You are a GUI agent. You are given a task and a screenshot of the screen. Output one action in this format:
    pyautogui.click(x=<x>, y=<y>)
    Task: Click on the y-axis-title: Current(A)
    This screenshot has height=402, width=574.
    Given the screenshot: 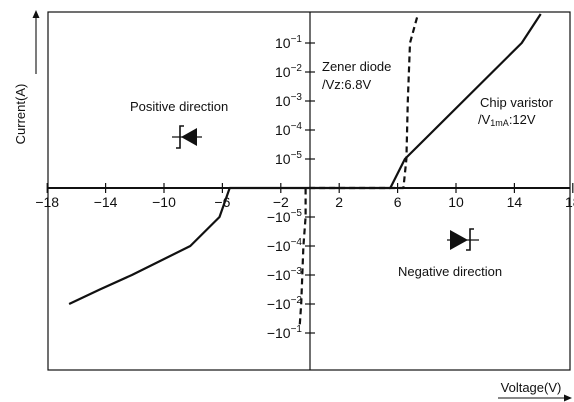 What is the action you would take?
    pyautogui.click(x=20, y=114)
    